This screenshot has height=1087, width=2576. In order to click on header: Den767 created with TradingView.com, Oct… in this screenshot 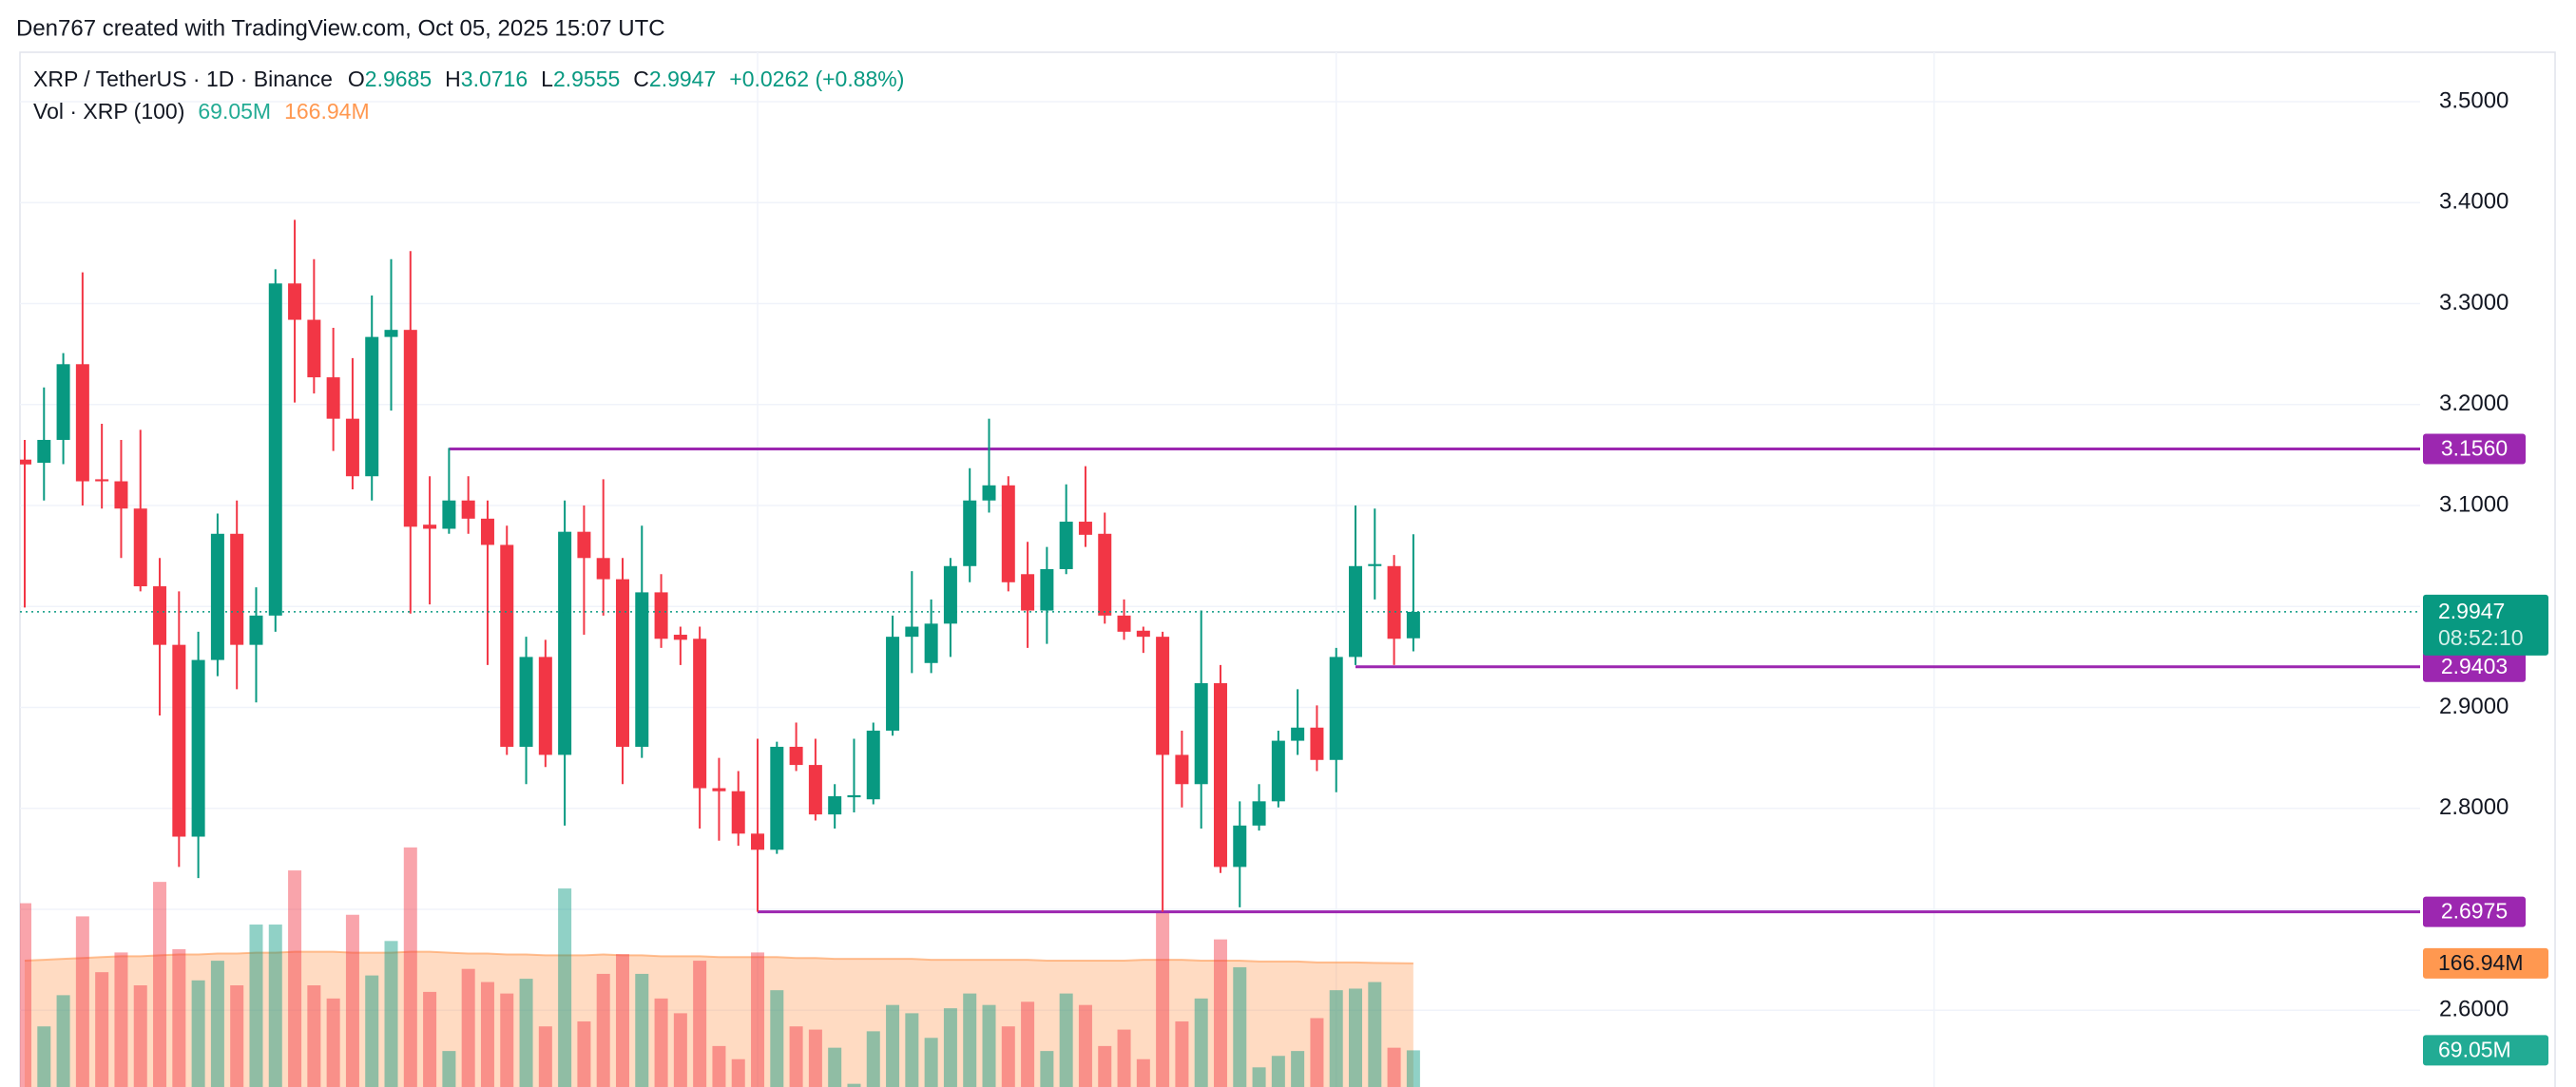, I will do `click(340, 28)`.